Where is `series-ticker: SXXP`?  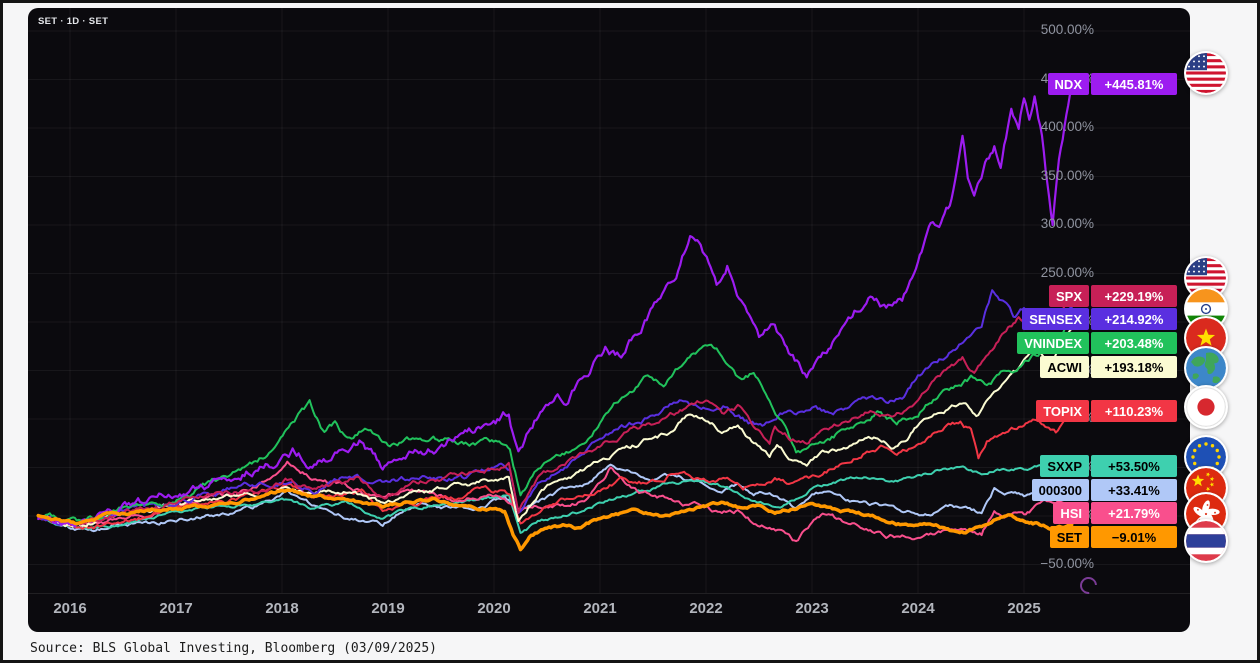
series-ticker: SXXP is located at coordinates (1064, 466).